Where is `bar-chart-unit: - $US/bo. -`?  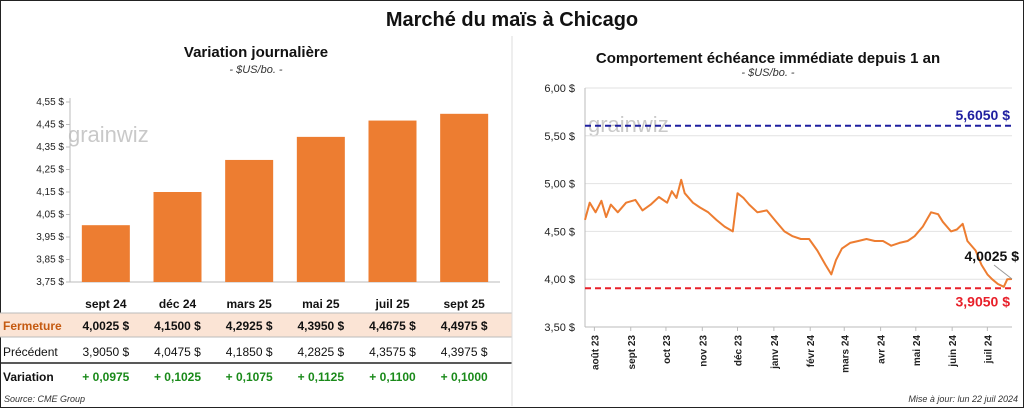 bar-chart-unit: - $US/bo. - is located at coordinates (256, 70).